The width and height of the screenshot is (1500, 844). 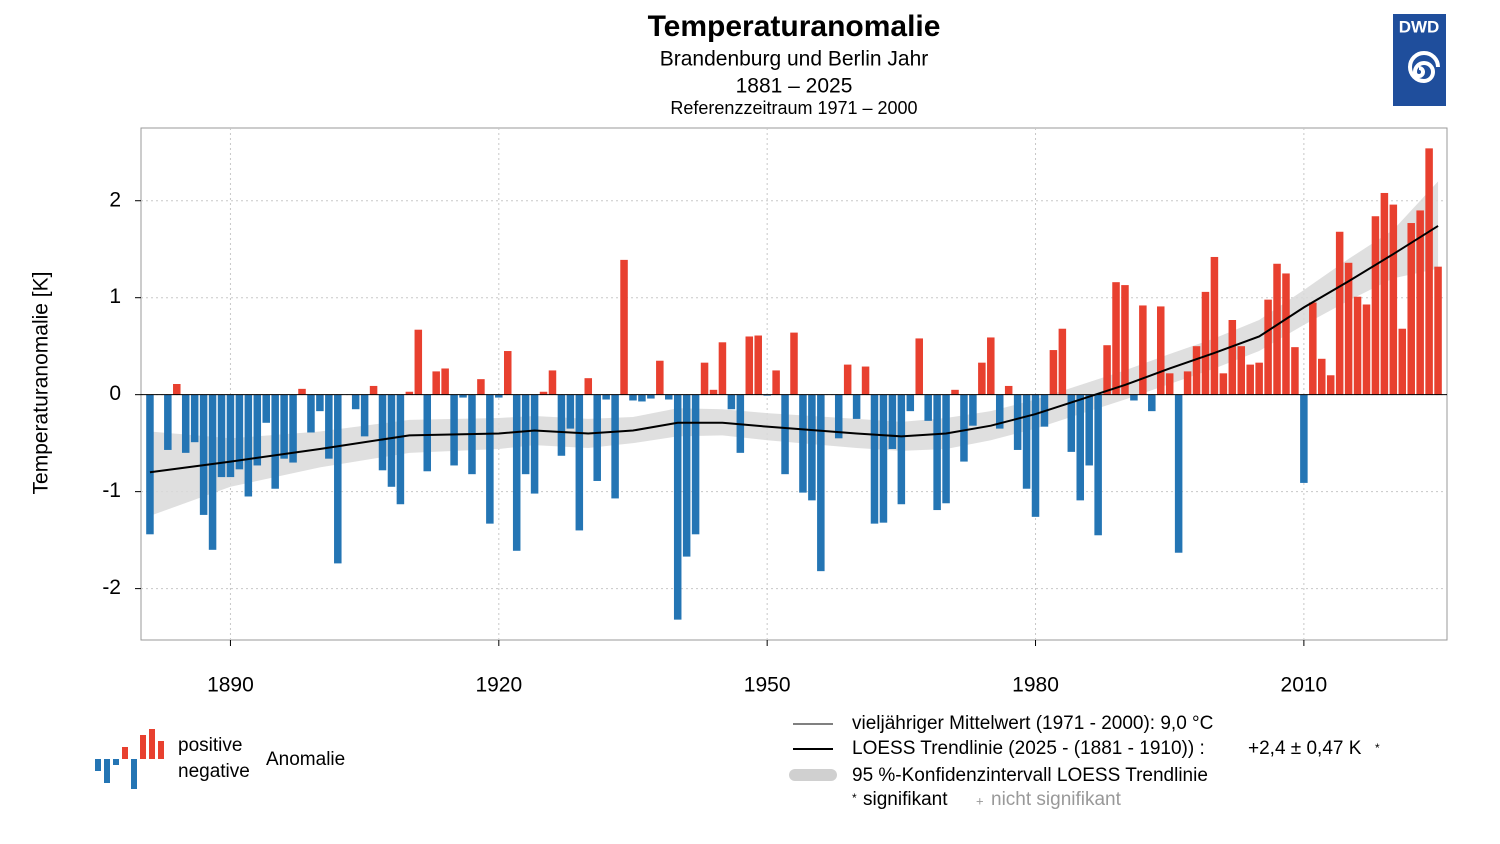 I want to click on legend-mark: *, so click(x=854, y=798).